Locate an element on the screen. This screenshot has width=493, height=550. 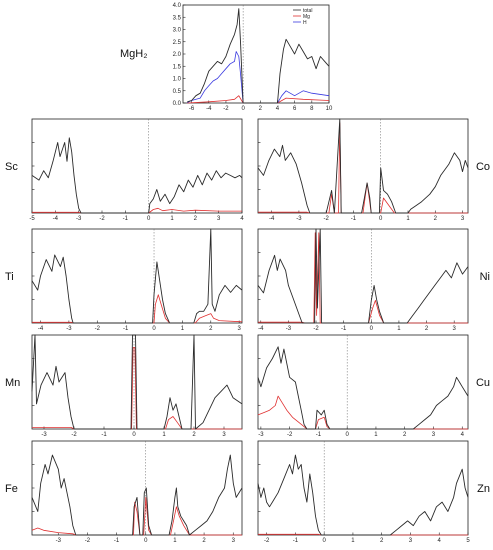
legend-label: total is located at coordinates (307, 11).